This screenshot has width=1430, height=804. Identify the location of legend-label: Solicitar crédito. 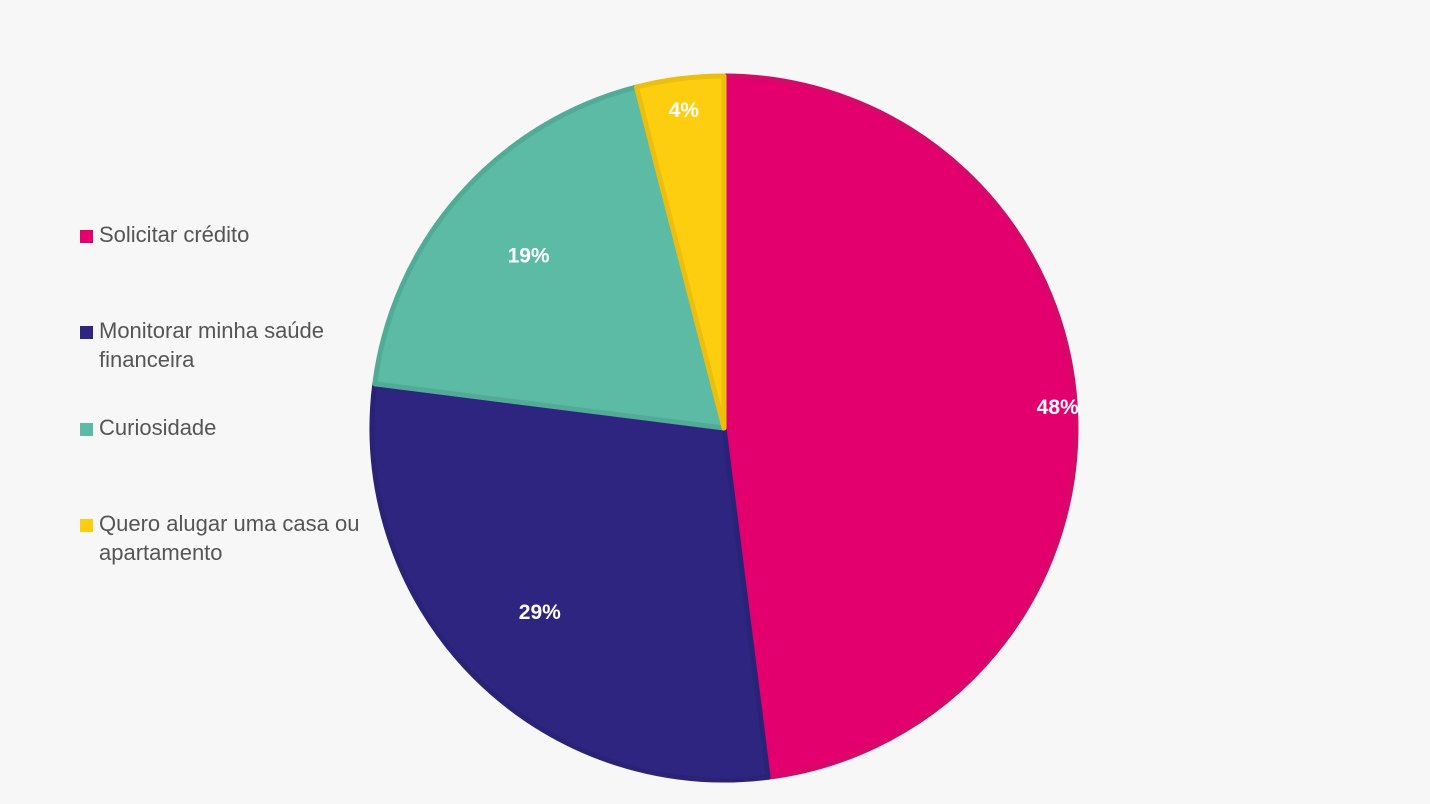
(174, 234).